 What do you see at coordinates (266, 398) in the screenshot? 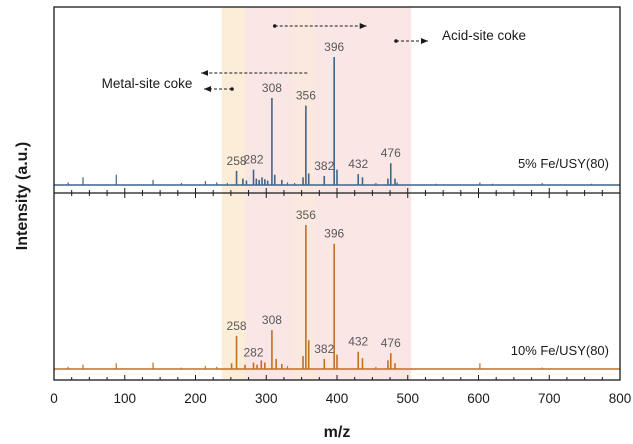
I see `x-tick-label: 300` at bounding box center [266, 398].